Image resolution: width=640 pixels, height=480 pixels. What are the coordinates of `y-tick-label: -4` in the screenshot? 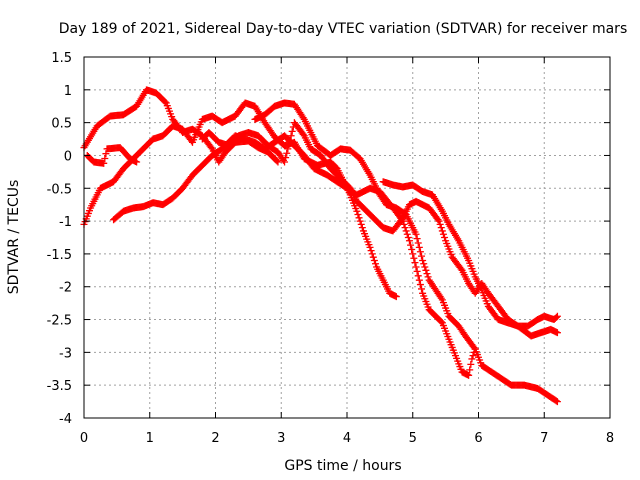 It's located at (65, 419).